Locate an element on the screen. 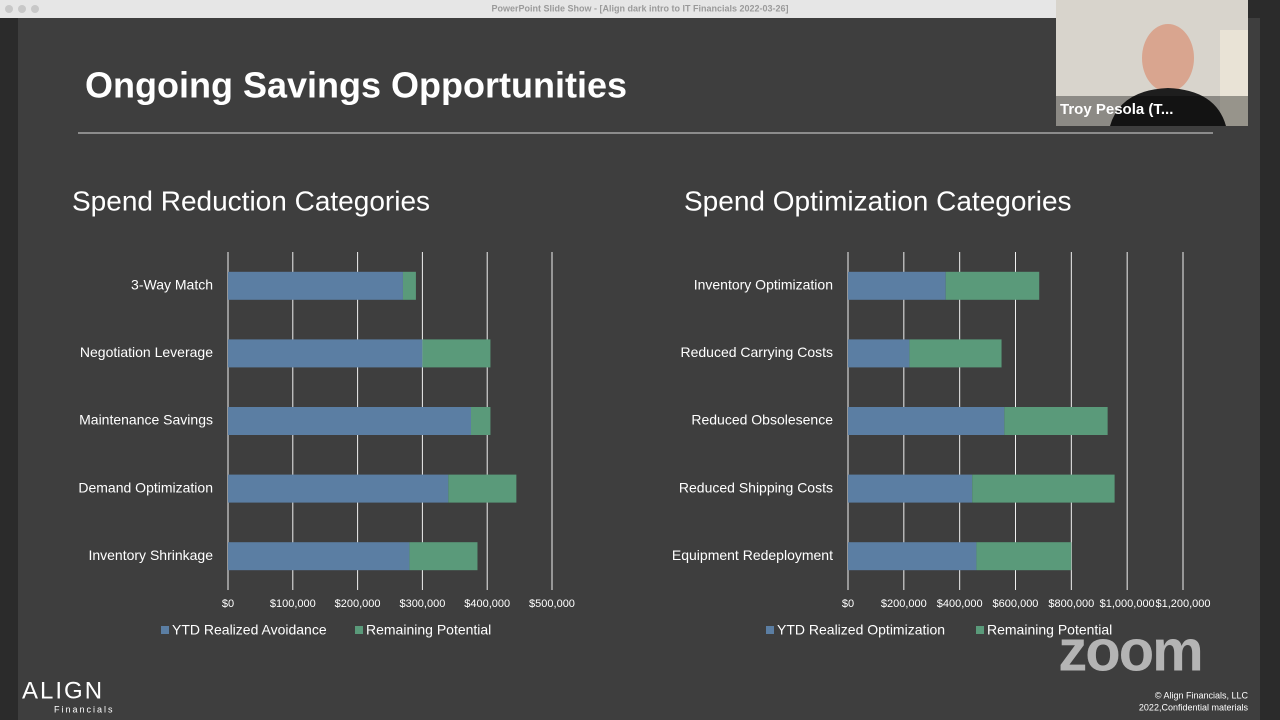 This screenshot has height=720, width=1280. name-strip is located at coordinates (1152, 111).